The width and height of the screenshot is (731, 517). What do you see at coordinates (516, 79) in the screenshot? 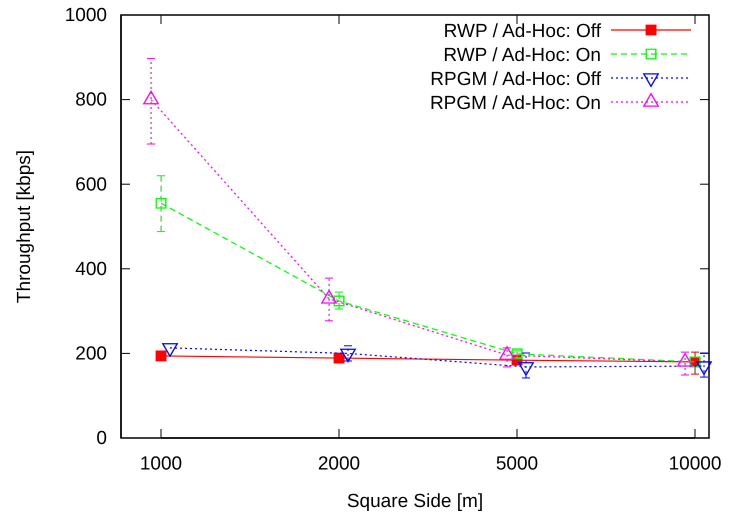
I see `legend-label: RPGM / Ad-Hoc: Off` at bounding box center [516, 79].